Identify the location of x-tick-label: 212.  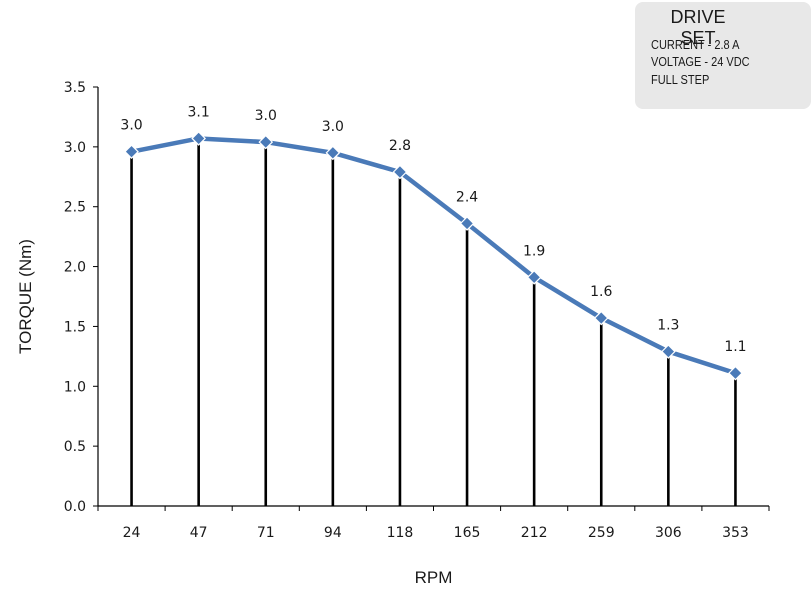
(534, 533).